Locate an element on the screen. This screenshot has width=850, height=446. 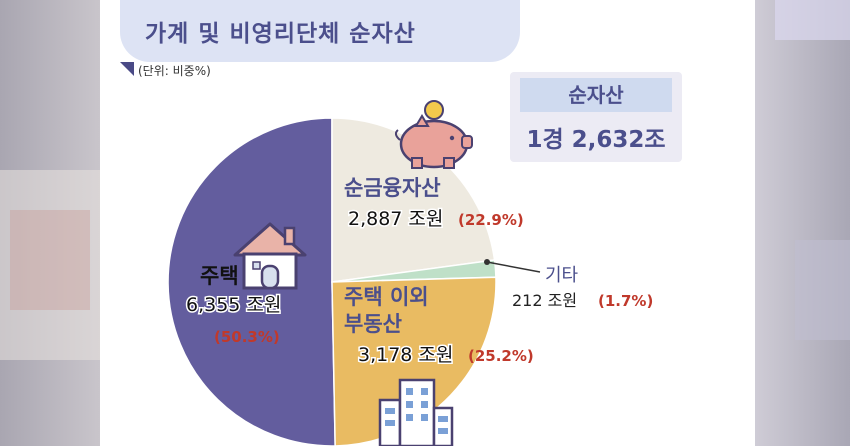
page-title: 가계 및 비영리단체 순자산 is located at coordinates (280, 34).